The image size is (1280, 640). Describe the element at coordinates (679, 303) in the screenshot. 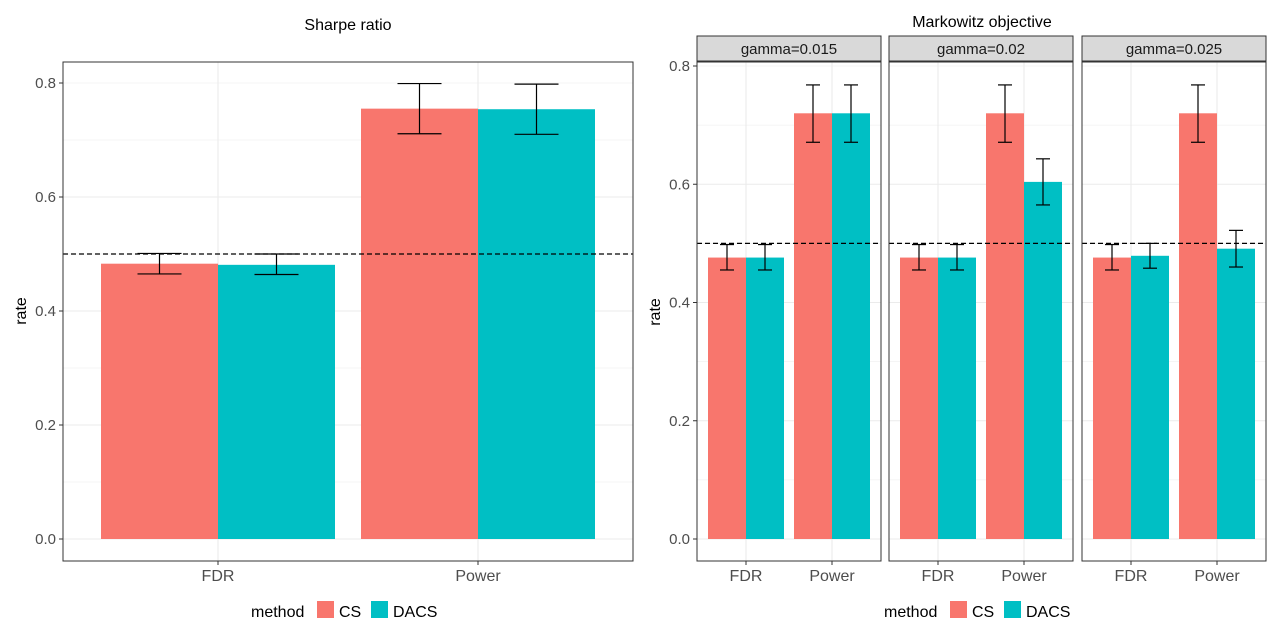

I see `markowitz-ytick-label: 0.4` at that location.